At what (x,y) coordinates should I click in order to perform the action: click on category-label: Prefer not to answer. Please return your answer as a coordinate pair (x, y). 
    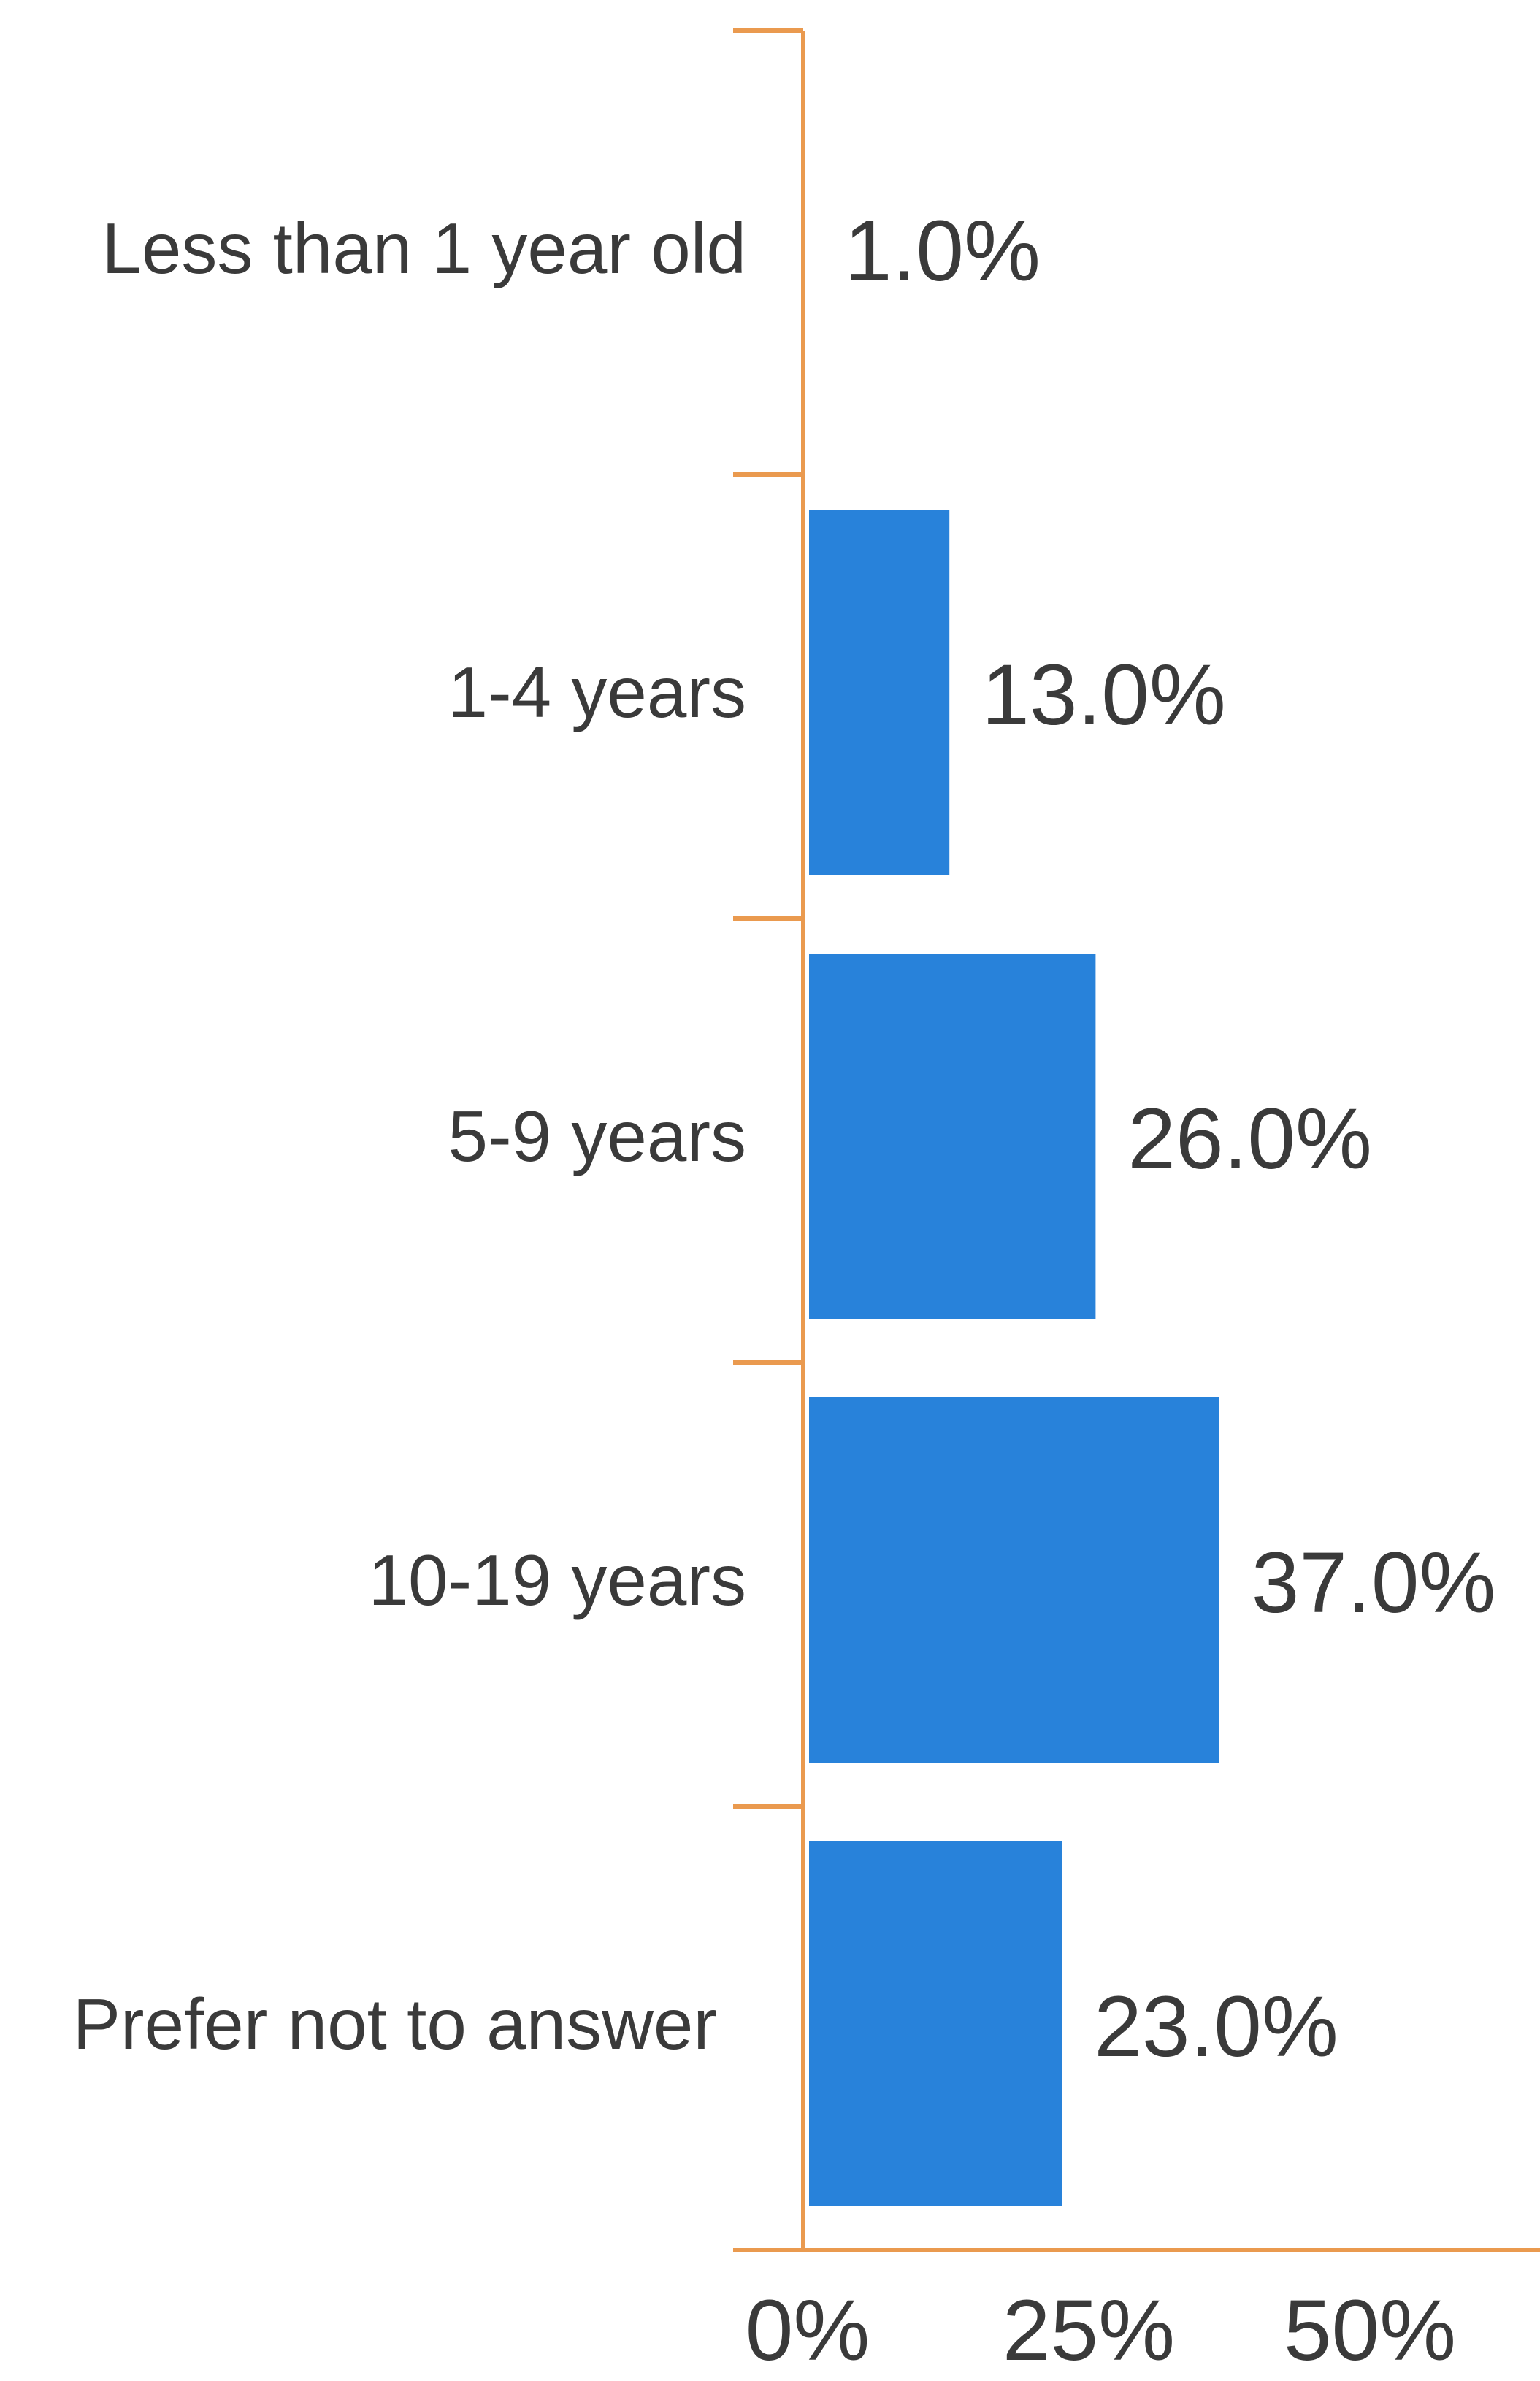
    Looking at the image, I should click on (395, 2024).